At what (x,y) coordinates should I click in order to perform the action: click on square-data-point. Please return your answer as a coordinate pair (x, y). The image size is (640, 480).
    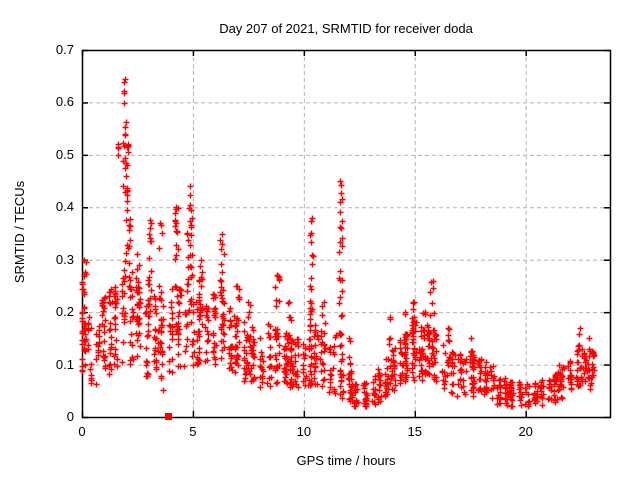
    Looking at the image, I should click on (168, 416).